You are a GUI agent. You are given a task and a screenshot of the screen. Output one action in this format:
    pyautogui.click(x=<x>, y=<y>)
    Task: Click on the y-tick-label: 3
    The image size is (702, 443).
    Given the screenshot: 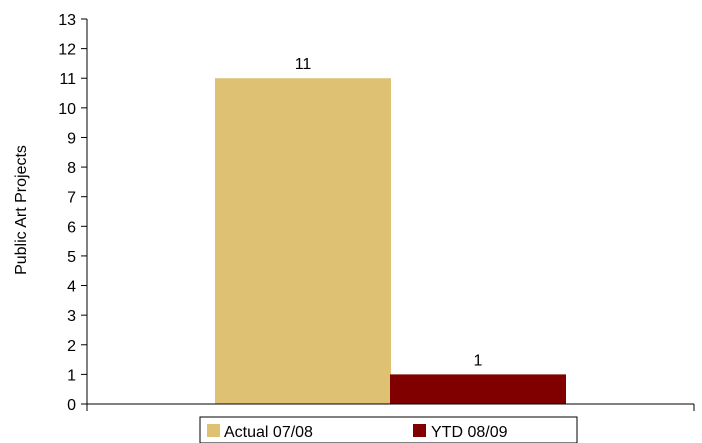 What is the action you would take?
    pyautogui.click(x=71, y=316)
    